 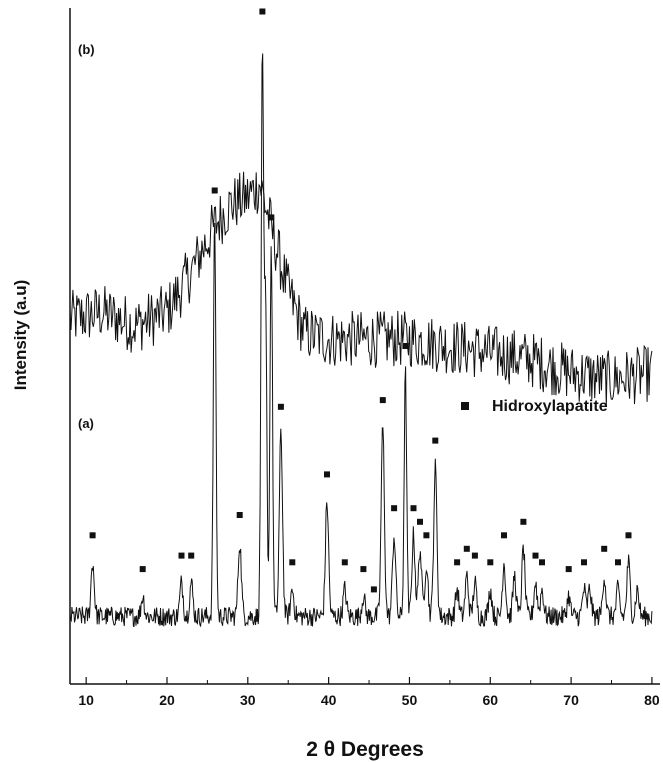 What do you see at coordinates (465, 406) in the screenshot?
I see `legend-marker` at bounding box center [465, 406].